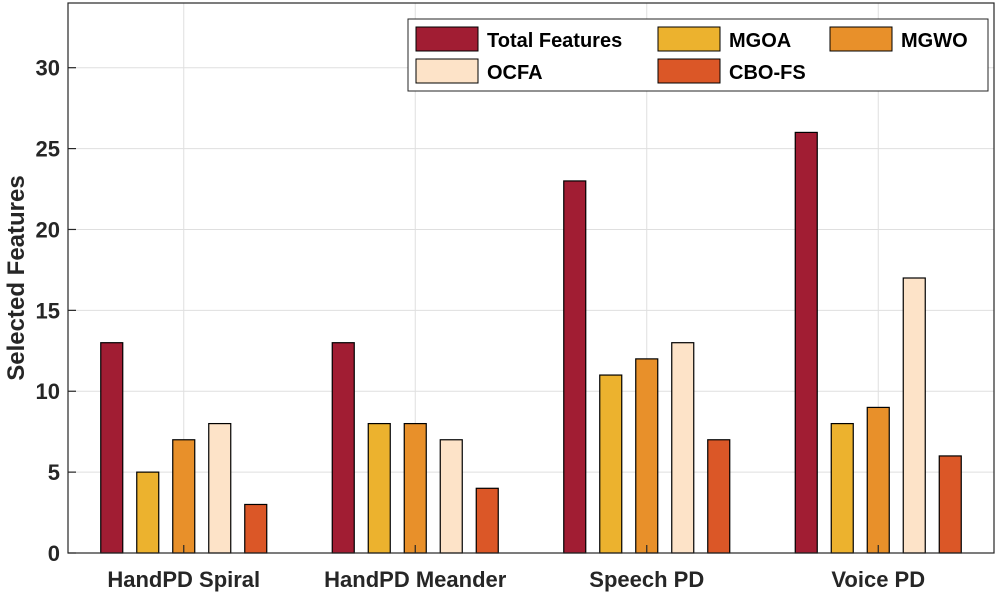 This screenshot has height=596, width=1000. Describe the element at coordinates (898, 39) in the screenshot. I see `legend-item: MGWO` at that location.